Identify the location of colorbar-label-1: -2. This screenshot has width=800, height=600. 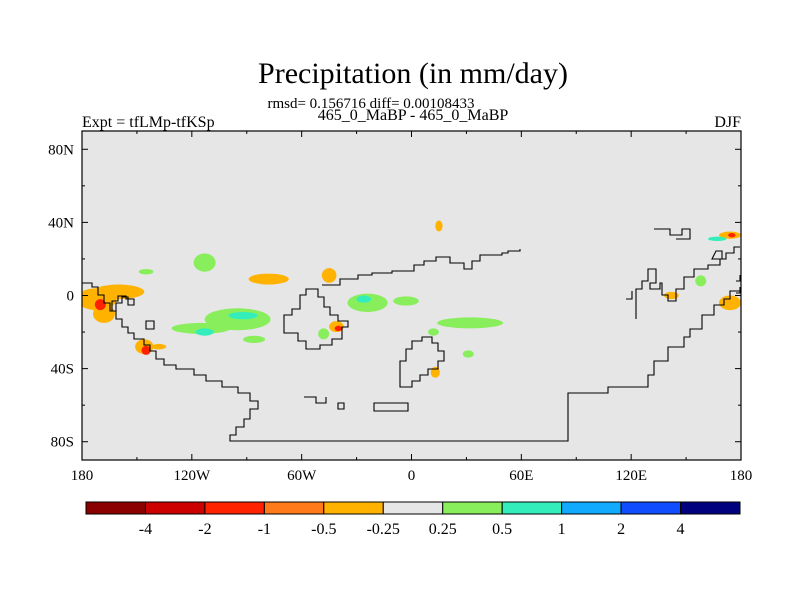
(204, 529).